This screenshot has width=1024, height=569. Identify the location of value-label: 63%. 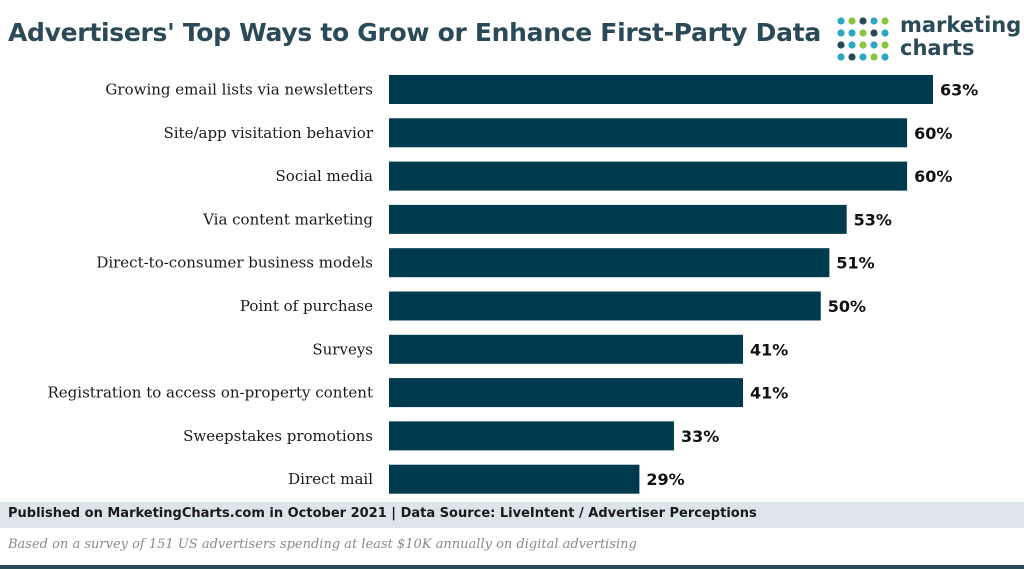
(959, 90).